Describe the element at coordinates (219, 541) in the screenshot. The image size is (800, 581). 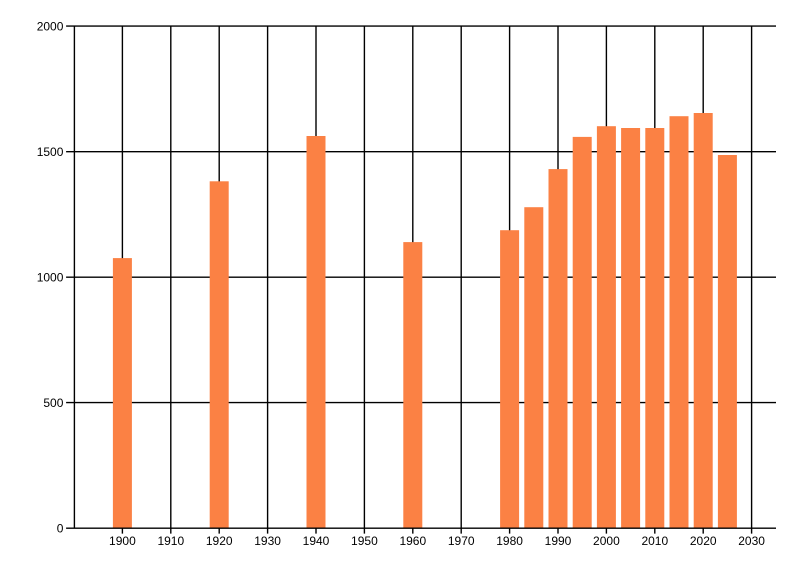
I see `svg-text: 1920` at that location.